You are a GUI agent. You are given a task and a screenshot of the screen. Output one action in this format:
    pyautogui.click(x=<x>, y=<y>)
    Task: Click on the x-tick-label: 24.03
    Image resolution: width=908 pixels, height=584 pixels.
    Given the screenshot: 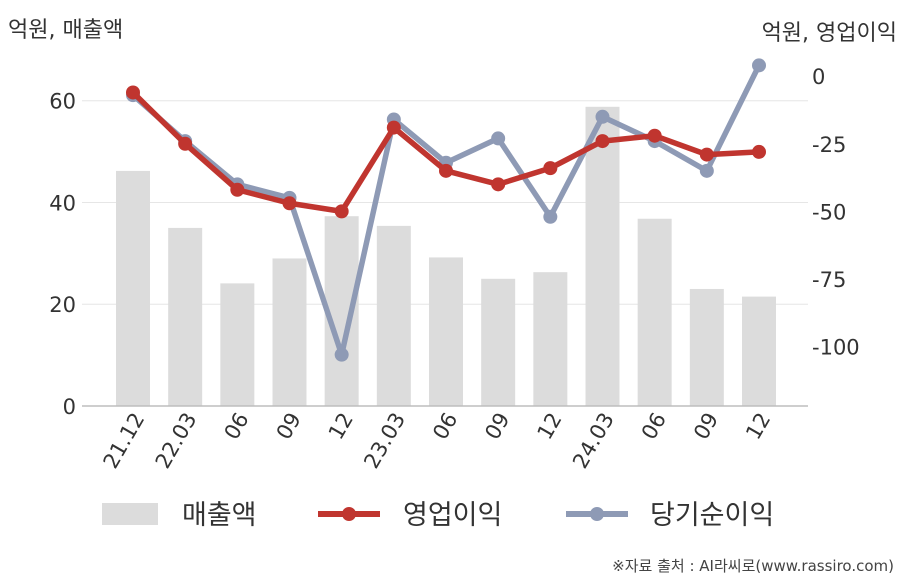 What is the action you would take?
    pyautogui.click(x=593, y=441)
    